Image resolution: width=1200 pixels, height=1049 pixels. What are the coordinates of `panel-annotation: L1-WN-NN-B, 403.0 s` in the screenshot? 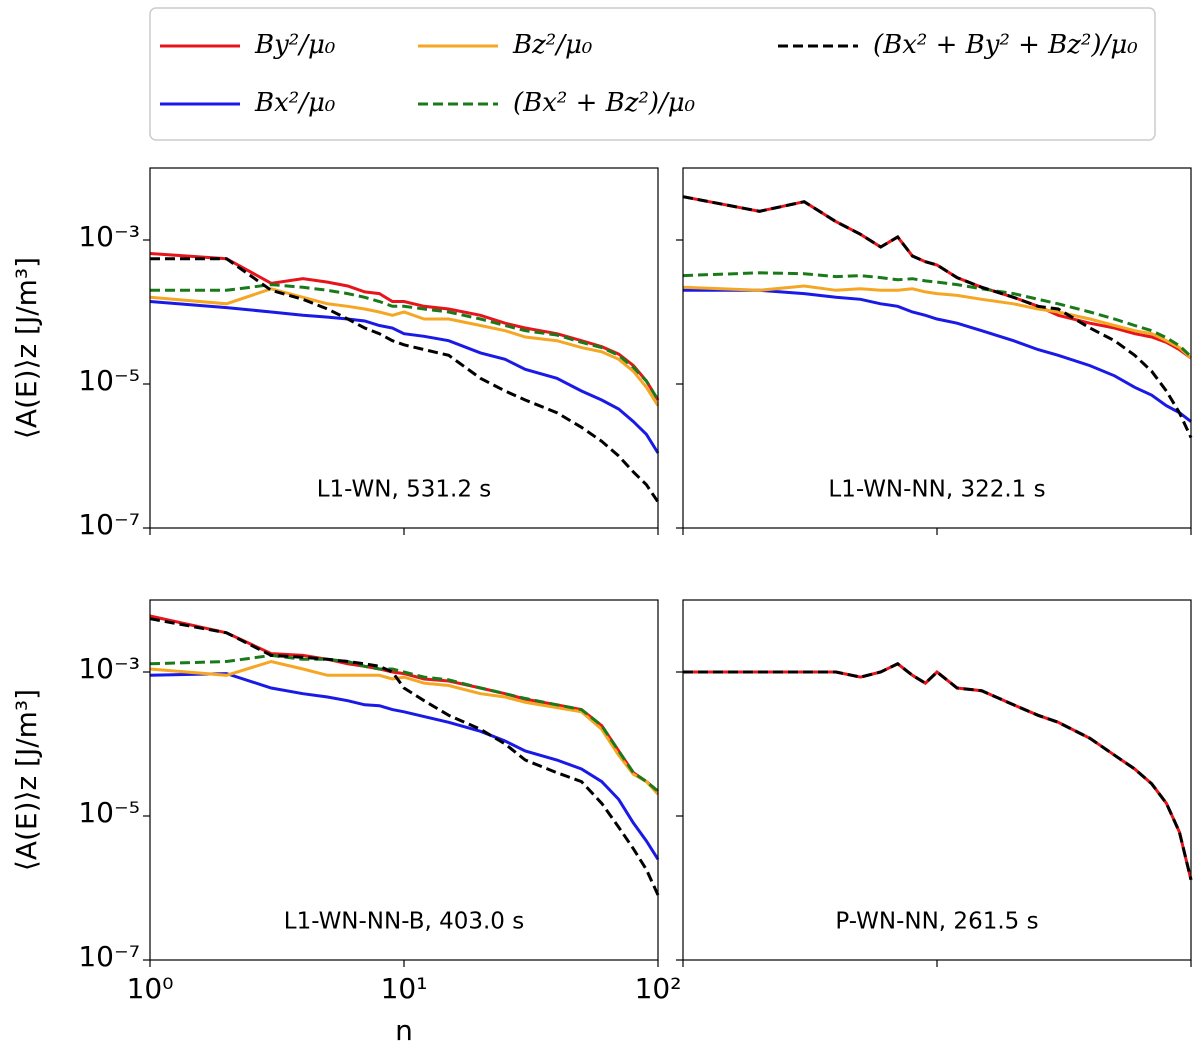 It's located at (404, 922).